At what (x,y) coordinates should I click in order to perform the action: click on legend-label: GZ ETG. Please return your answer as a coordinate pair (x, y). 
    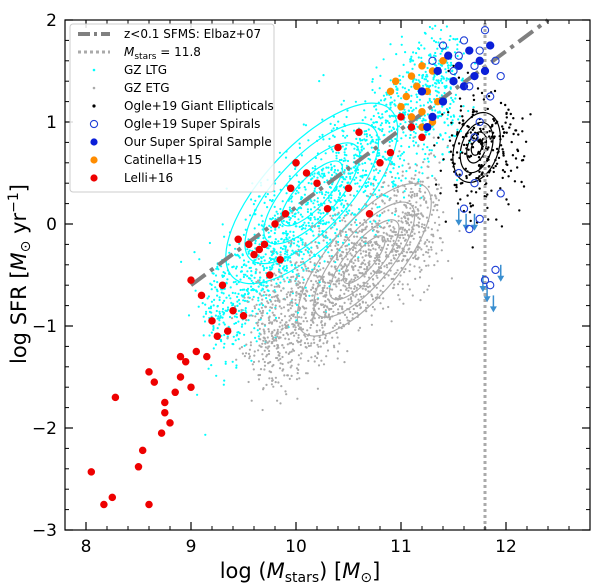
    Looking at the image, I should click on (147, 88).